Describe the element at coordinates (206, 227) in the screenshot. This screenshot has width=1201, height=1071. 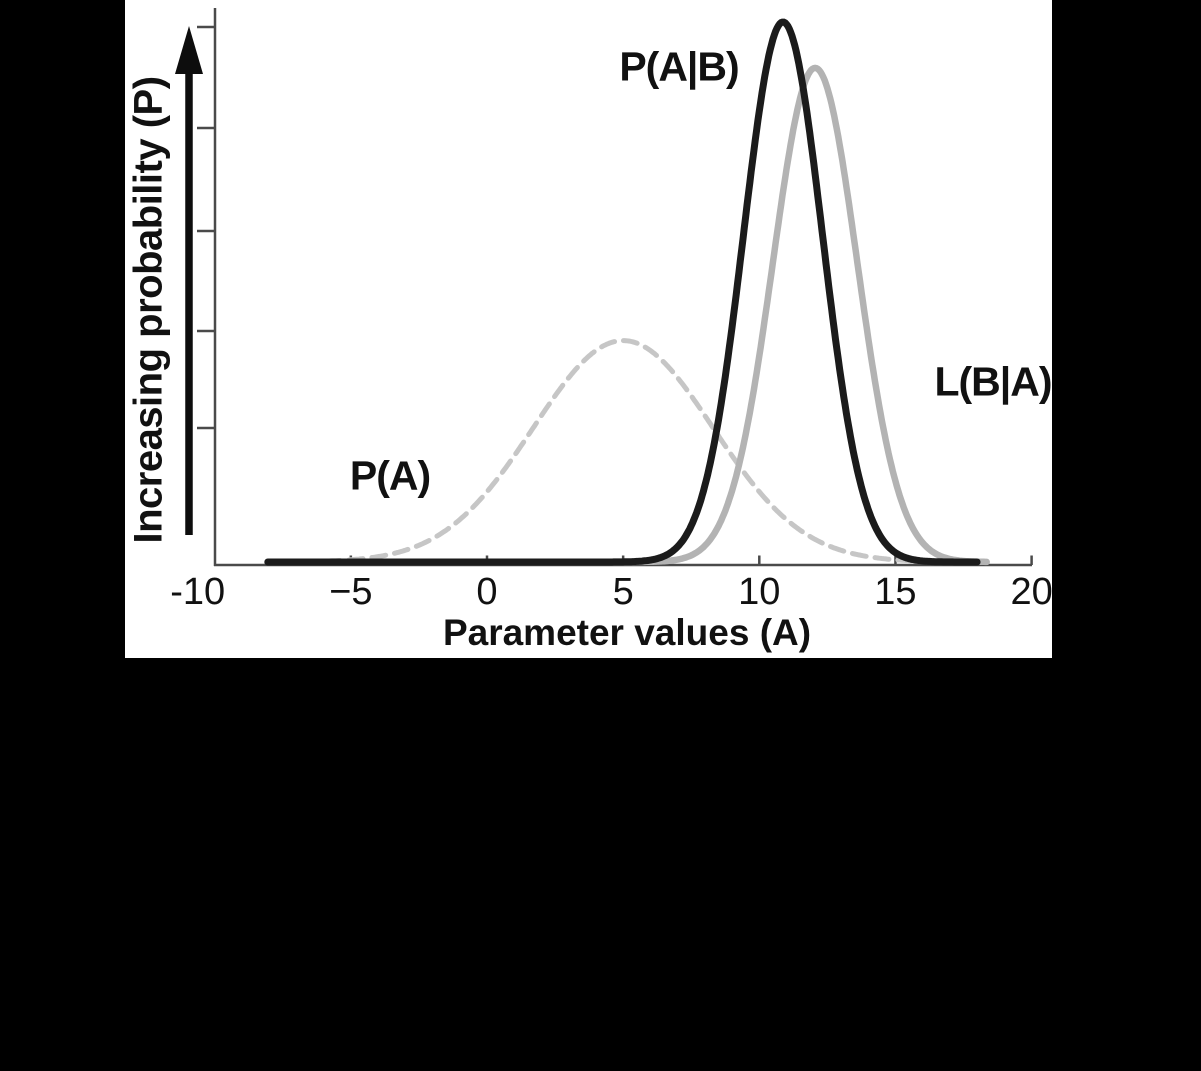
I see `y-axis-ticks` at that location.